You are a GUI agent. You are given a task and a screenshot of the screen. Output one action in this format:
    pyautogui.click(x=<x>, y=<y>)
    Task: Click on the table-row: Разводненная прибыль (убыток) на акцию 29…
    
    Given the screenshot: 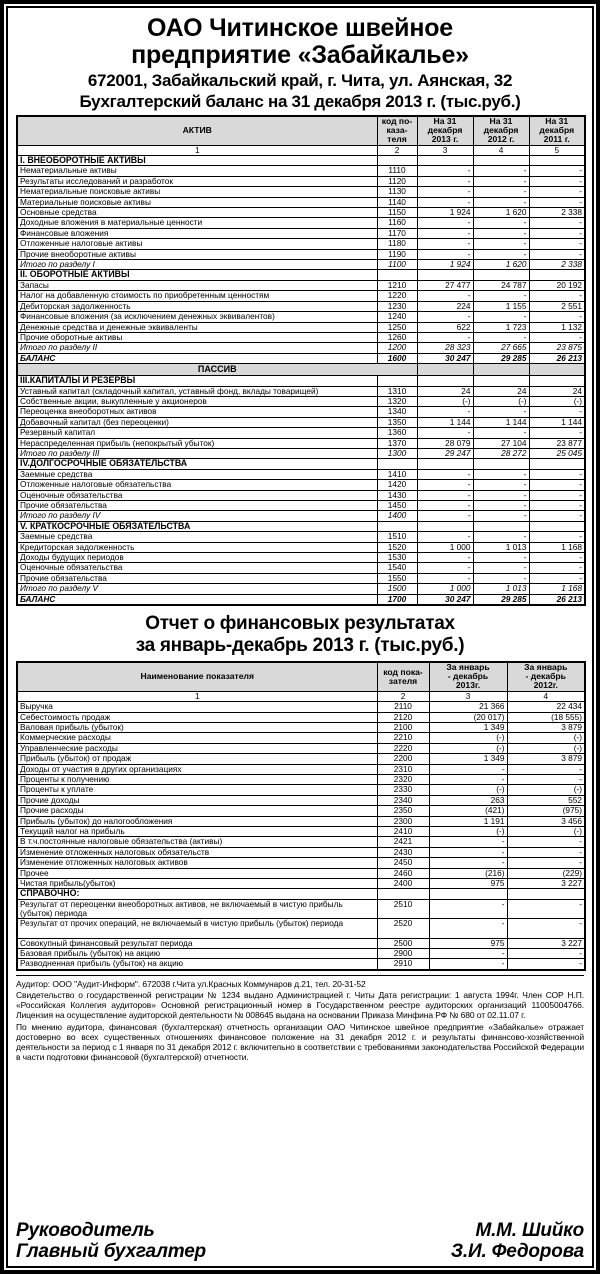 What is the action you would take?
    pyautogui.click(x=301, y=964)
    